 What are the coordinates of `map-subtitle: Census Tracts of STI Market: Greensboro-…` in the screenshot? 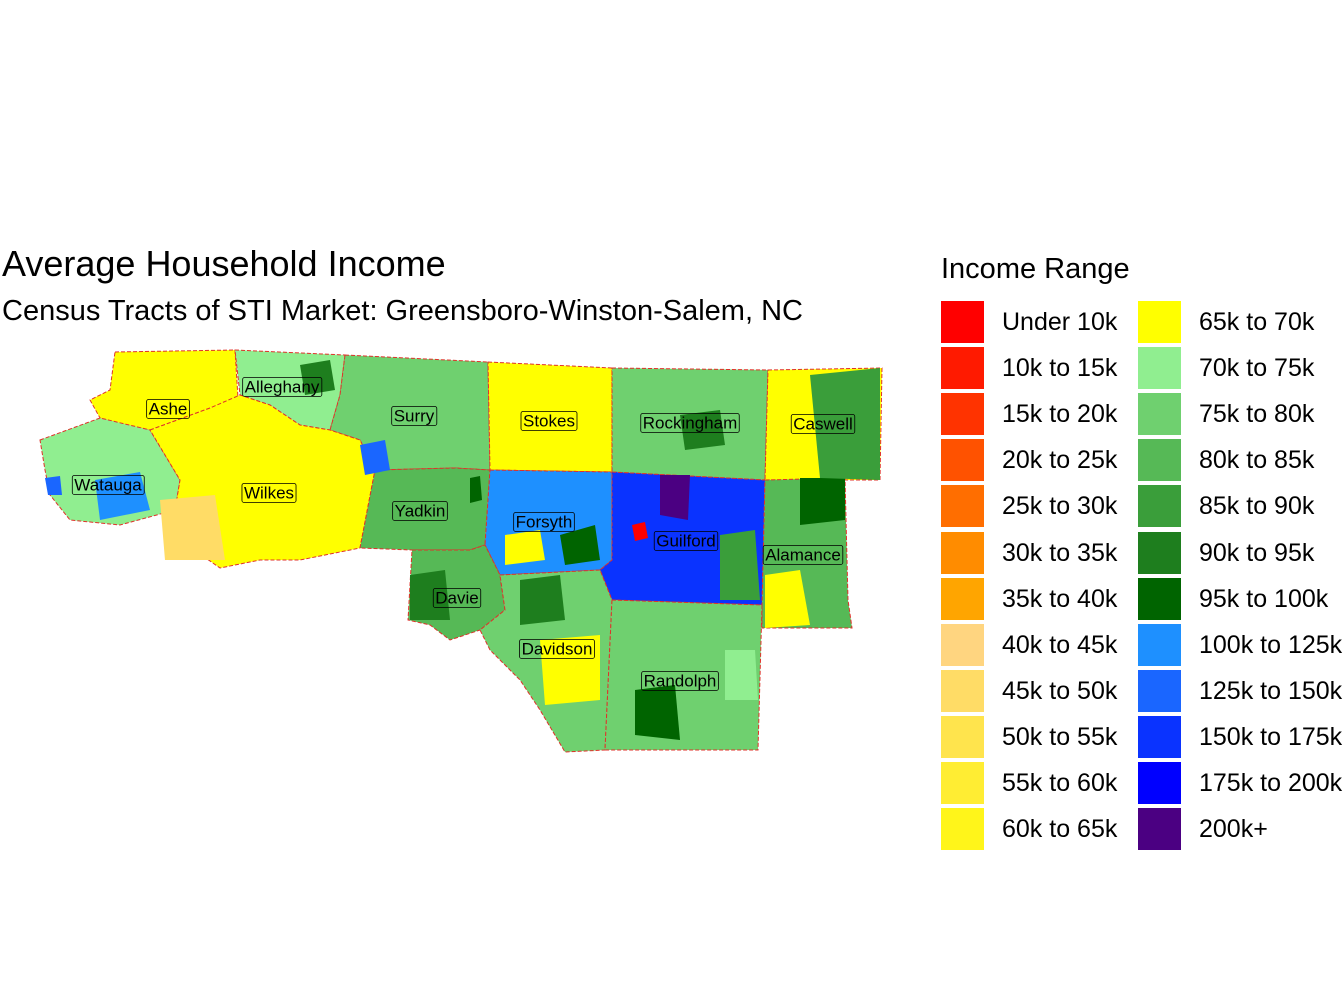 It's located at (402, 311).